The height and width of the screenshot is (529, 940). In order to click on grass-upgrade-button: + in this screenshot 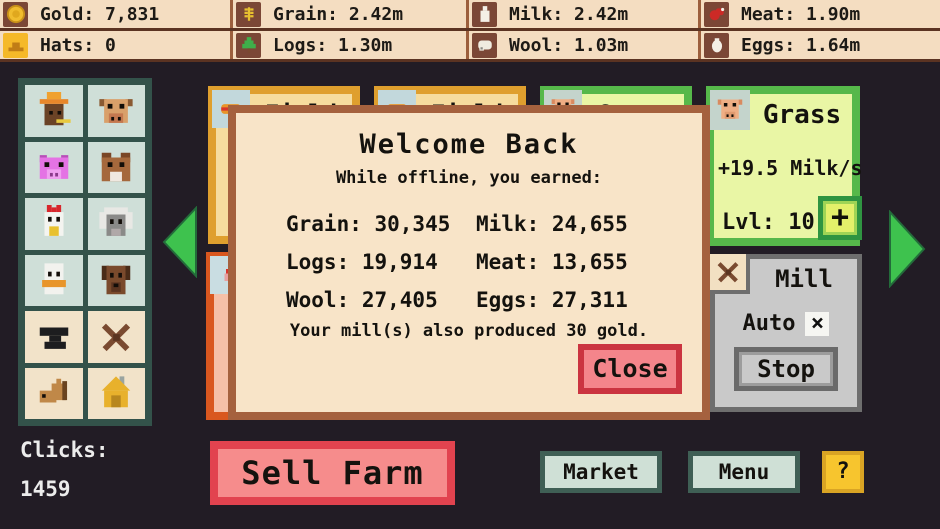, I will do `click(840, 218)`.